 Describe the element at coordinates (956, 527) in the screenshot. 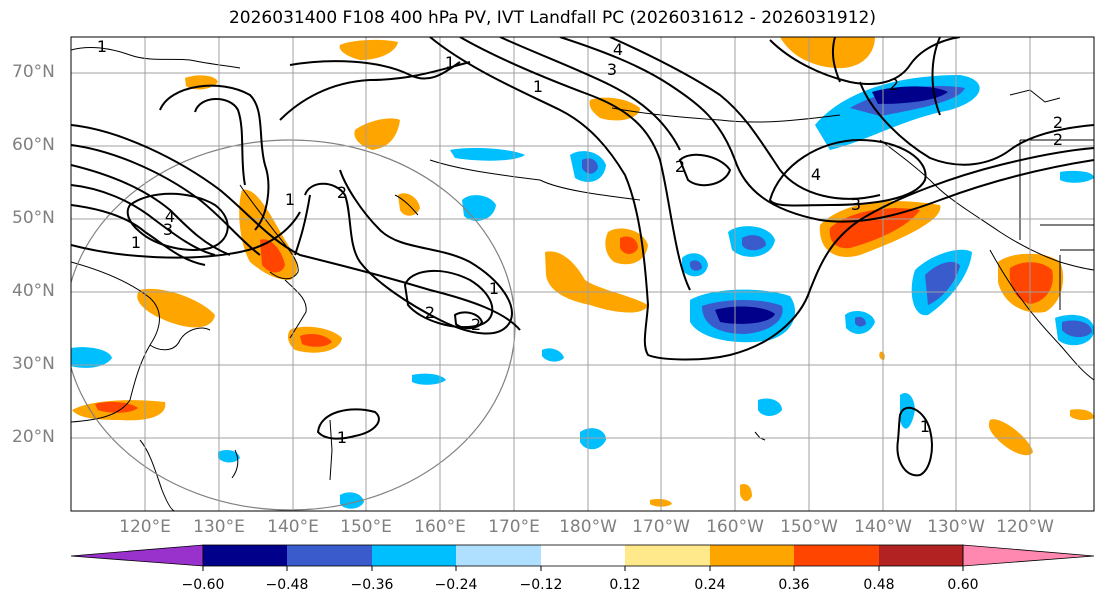

I see `lon-label-130w: 130°W` at that location.